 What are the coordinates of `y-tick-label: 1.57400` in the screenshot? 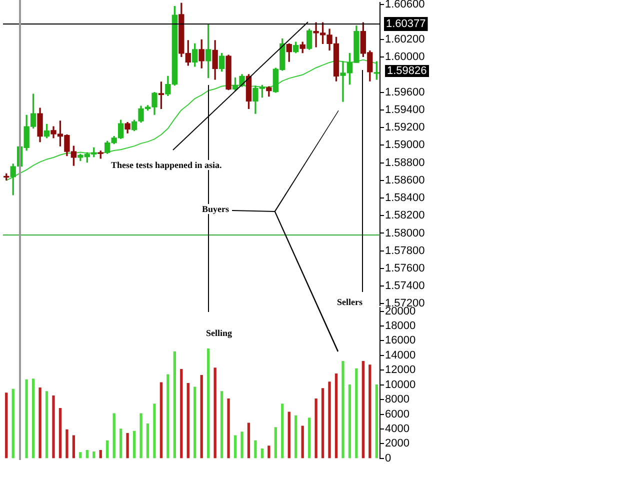 It's located at (405, 286).